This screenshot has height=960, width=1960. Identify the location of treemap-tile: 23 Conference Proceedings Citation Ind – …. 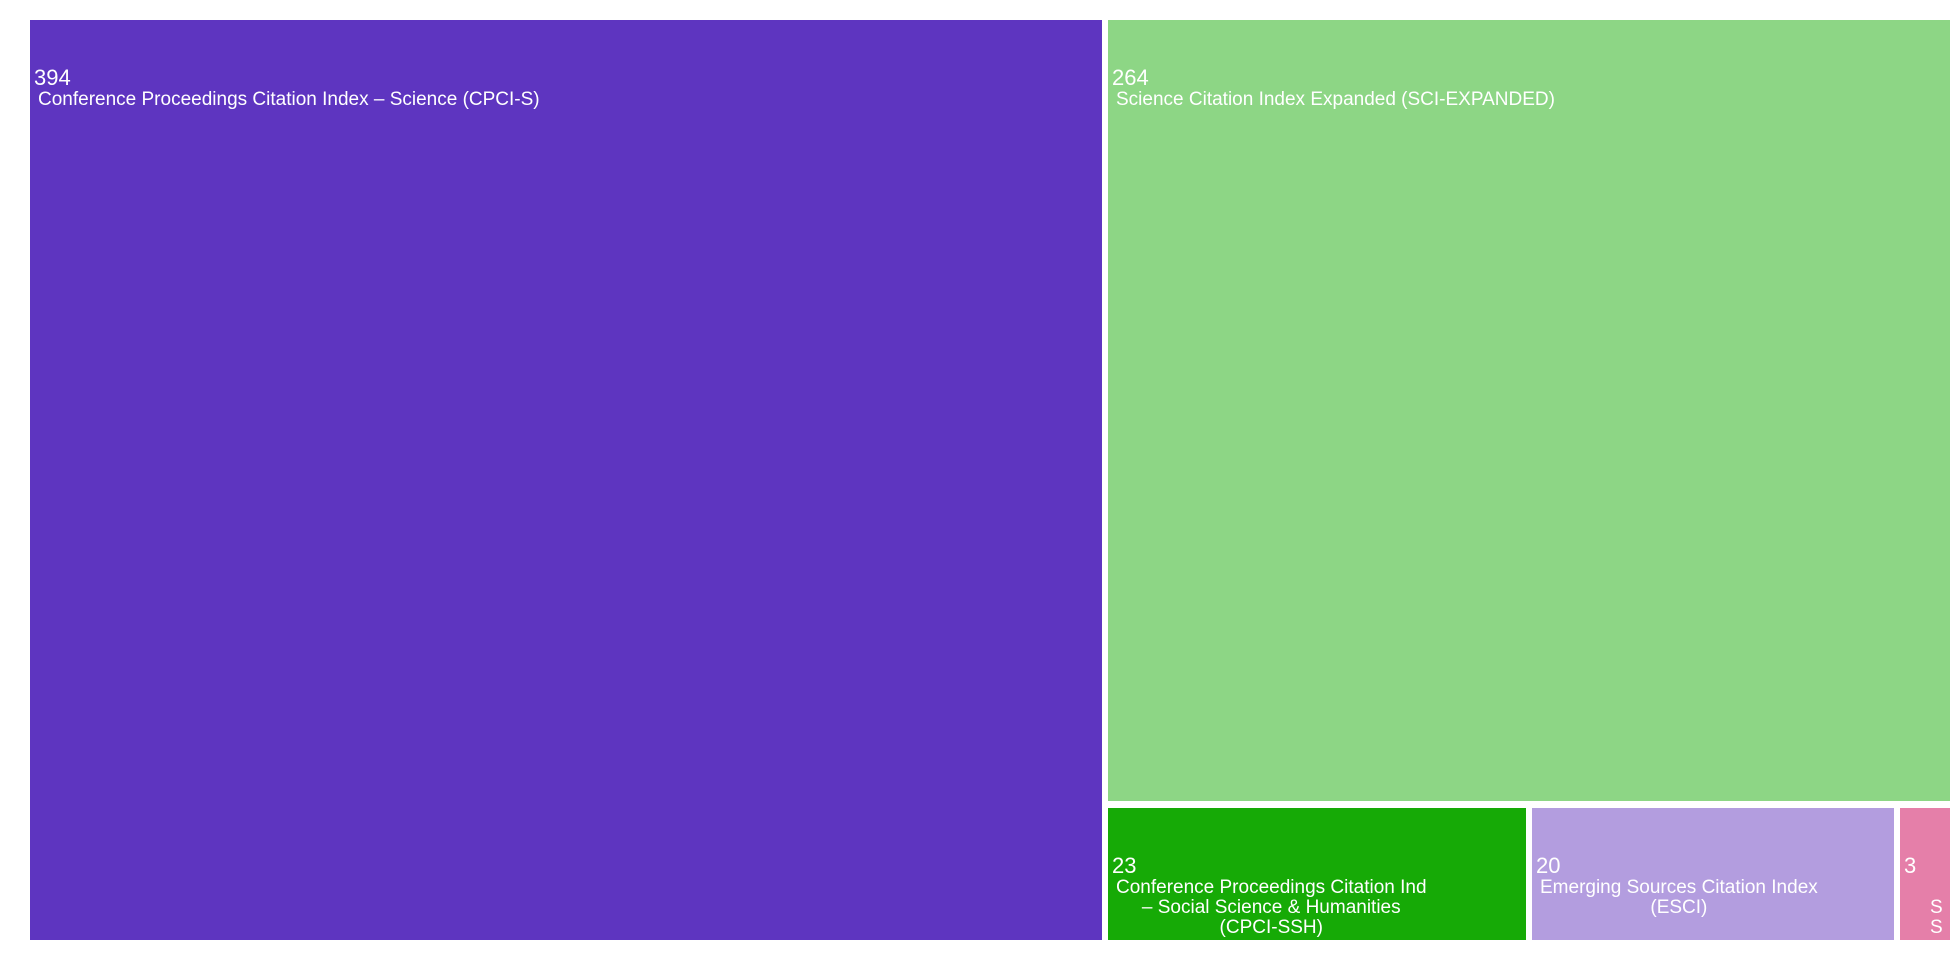
(1317, 874).